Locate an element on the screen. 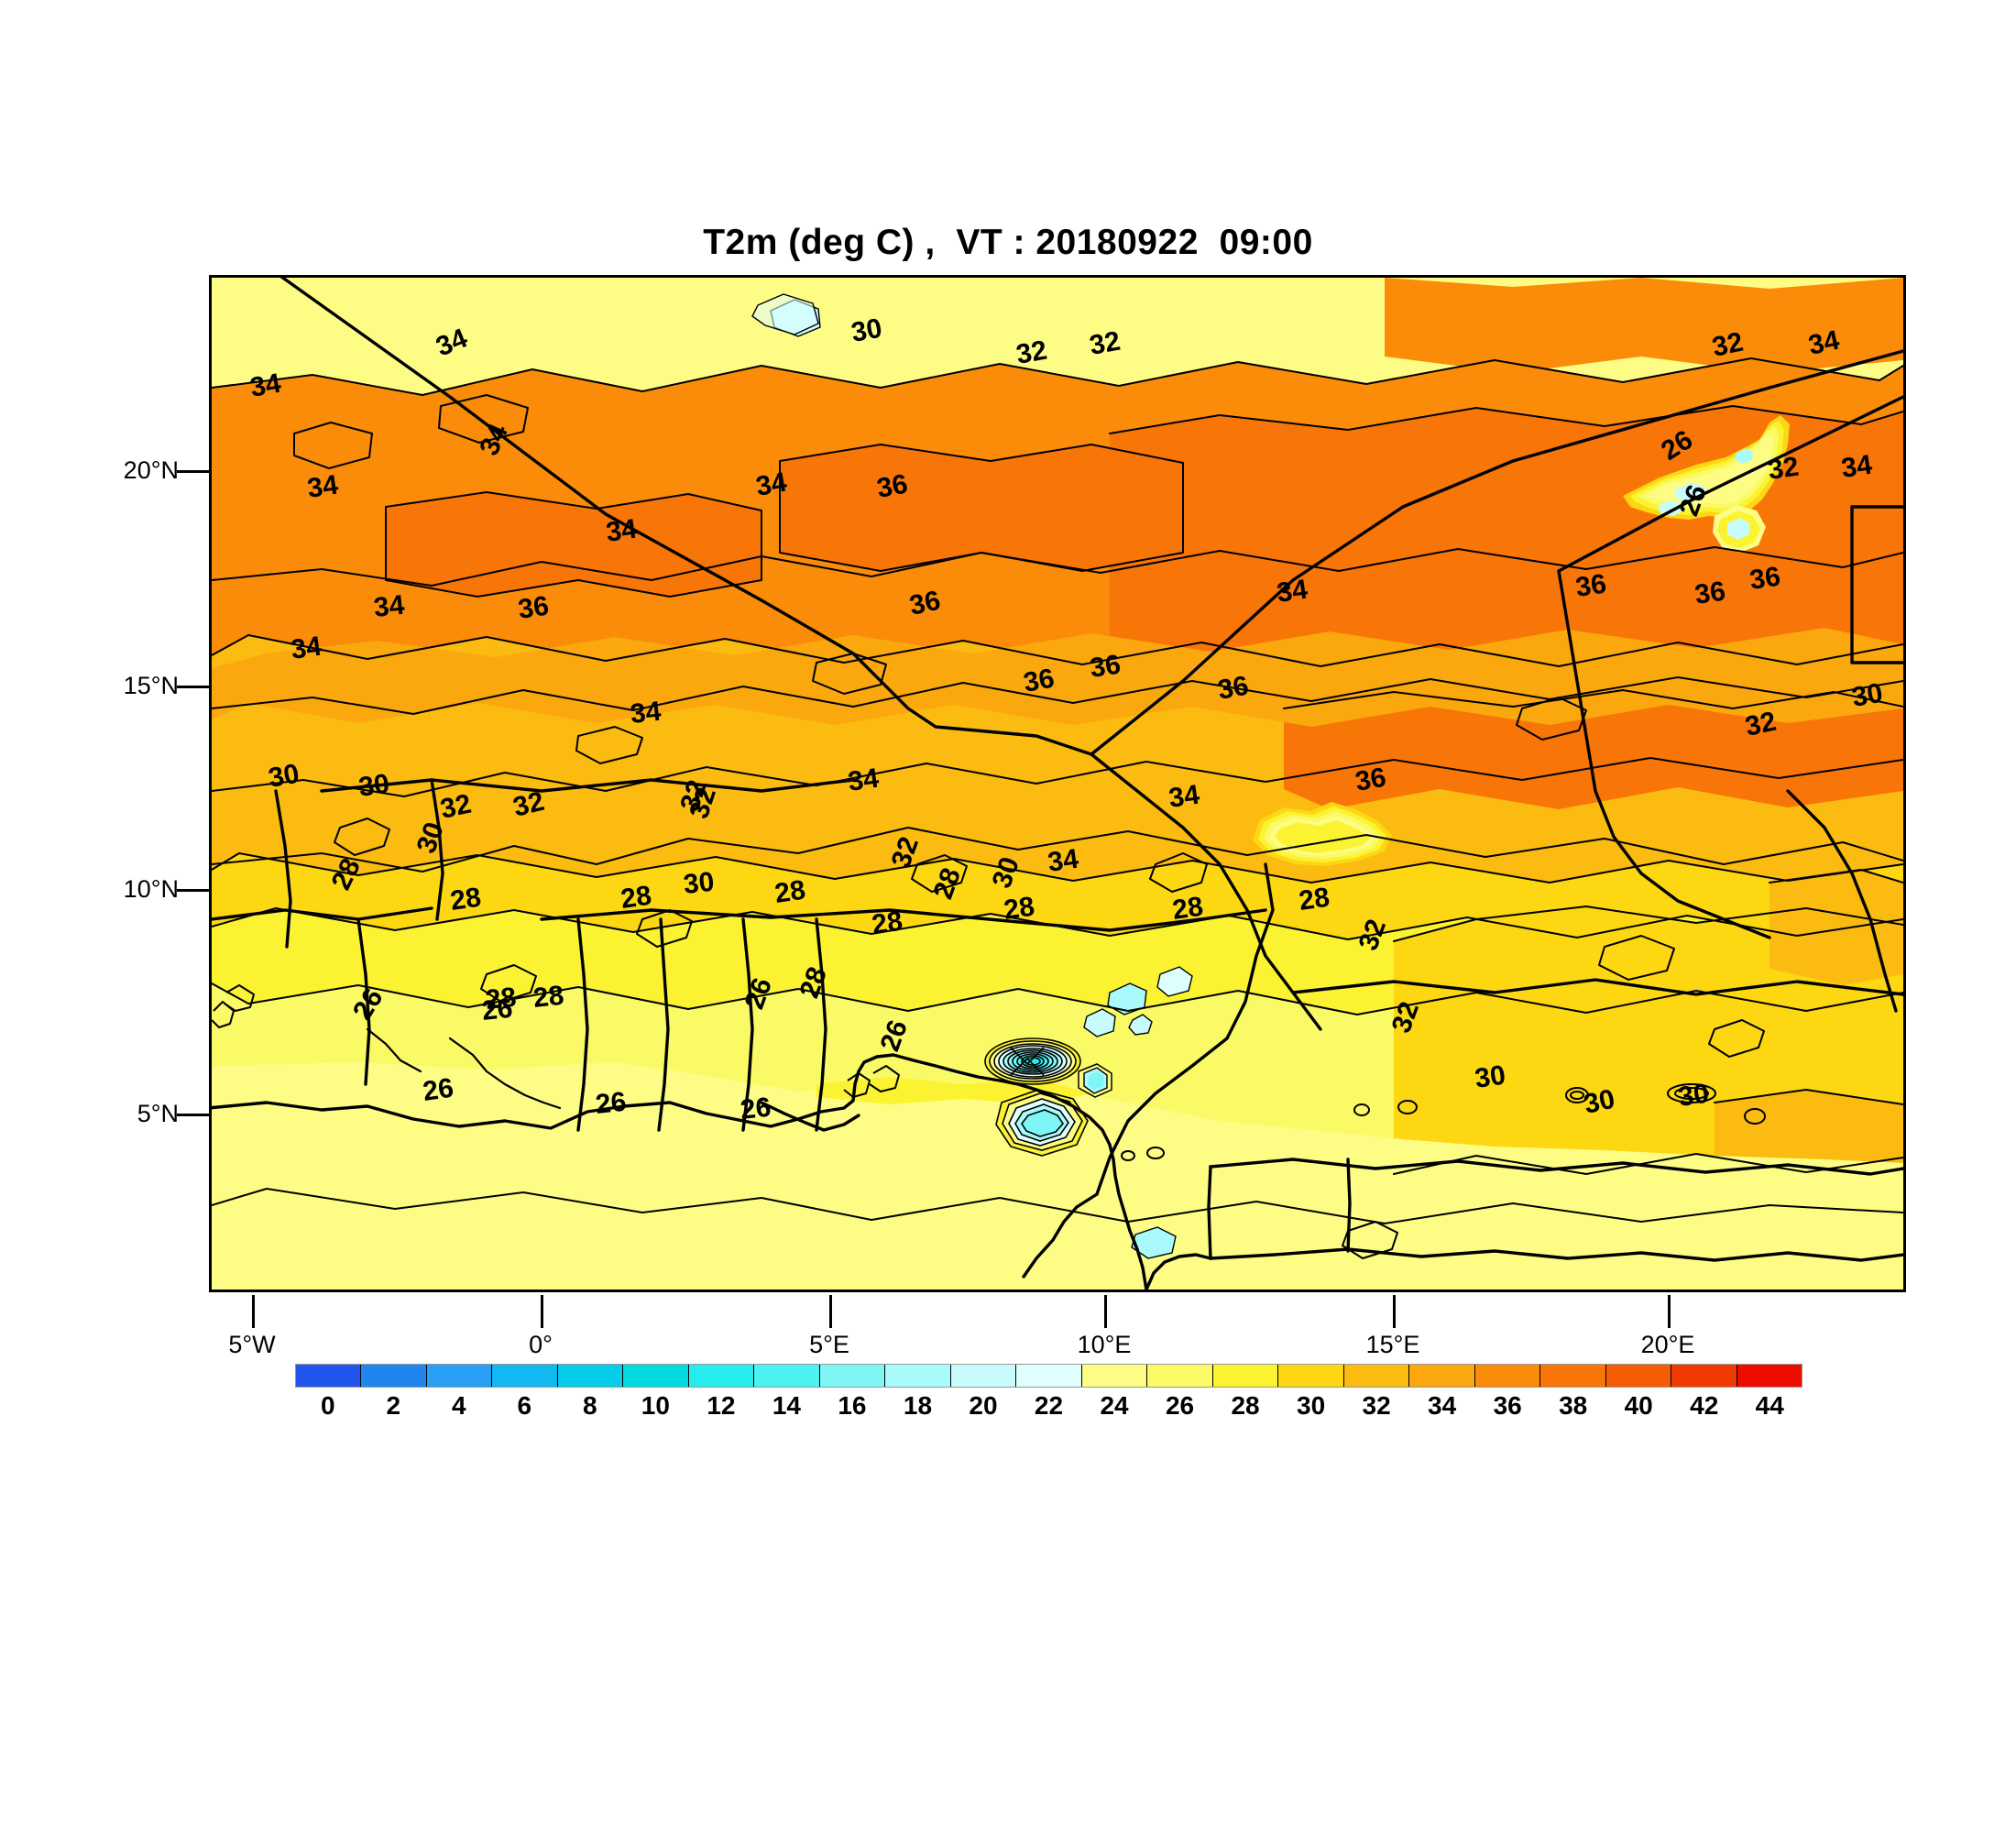  x-axis-tick-10e is located at coordinates (1105, 1311).